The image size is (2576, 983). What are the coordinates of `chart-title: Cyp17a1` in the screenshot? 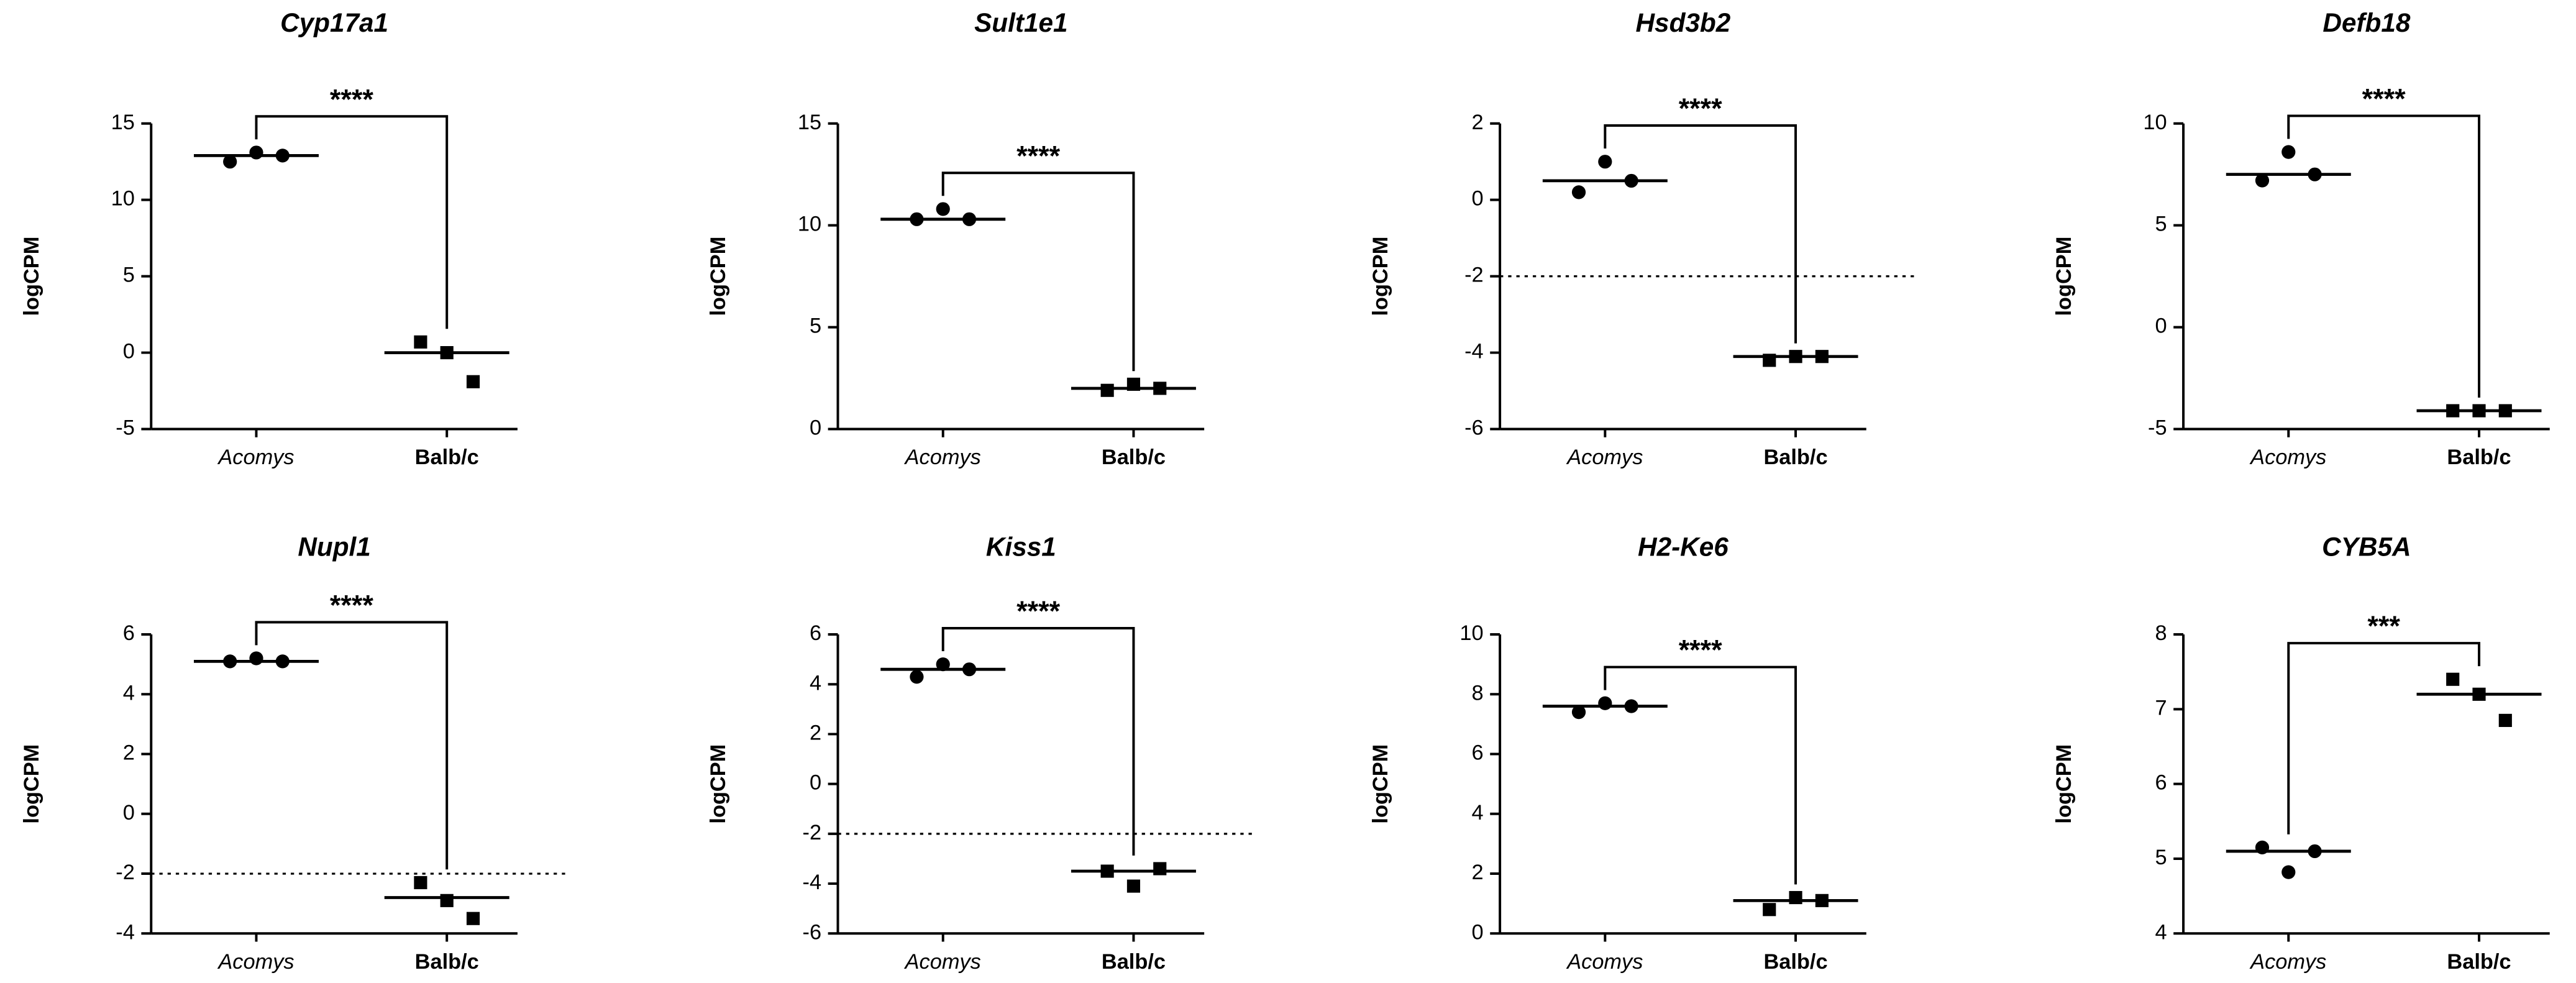 It's located at (334, 22).